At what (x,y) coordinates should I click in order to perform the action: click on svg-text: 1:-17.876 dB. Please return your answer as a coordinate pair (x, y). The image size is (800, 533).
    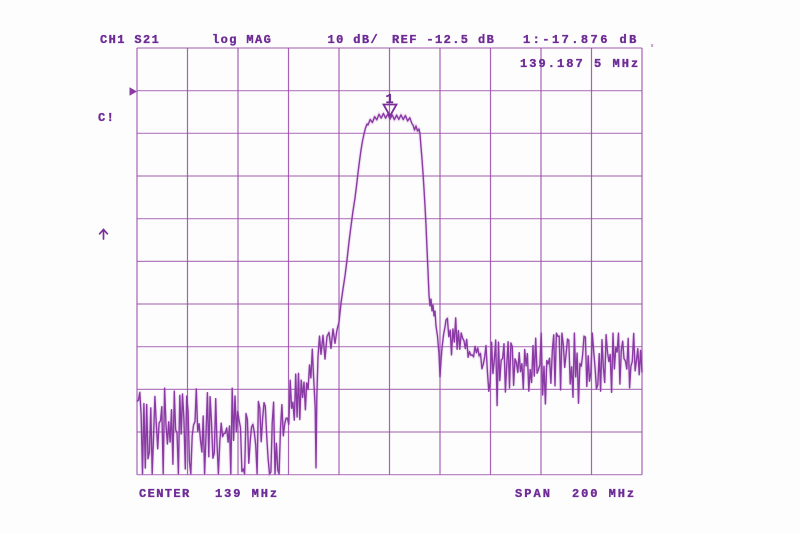
    Looking at the image, I should click on (581, 40).